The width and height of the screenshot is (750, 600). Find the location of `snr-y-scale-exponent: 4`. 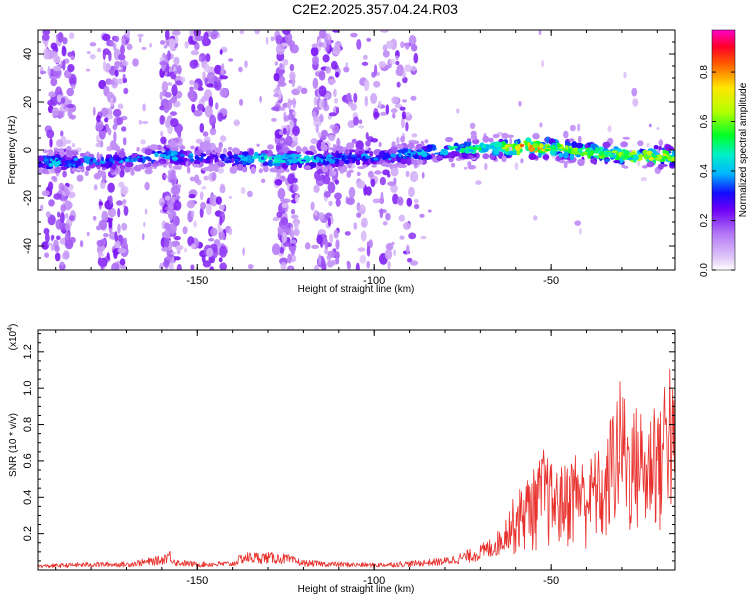

snr-y-scale-exponent: 4 is located at coordinates (10, 329).